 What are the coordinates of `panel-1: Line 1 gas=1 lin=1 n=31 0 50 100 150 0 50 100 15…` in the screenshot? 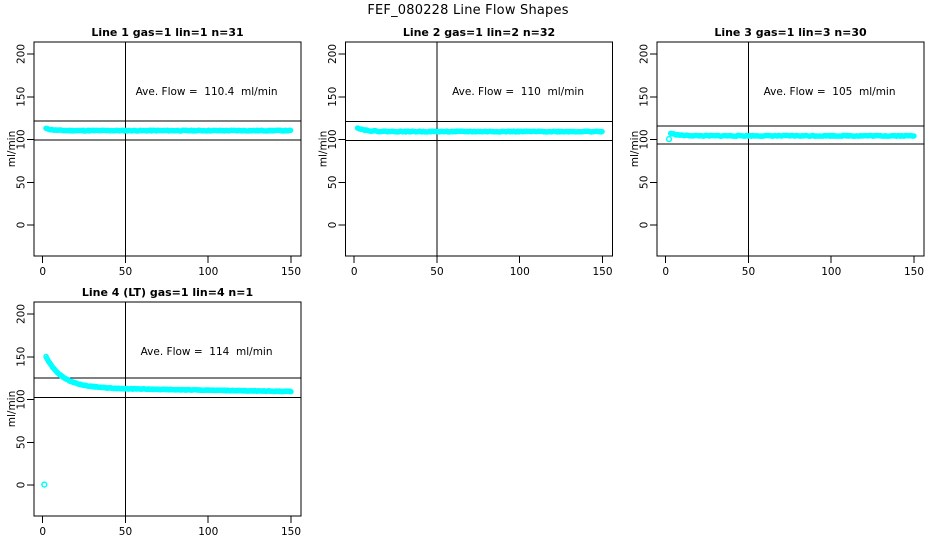 It's located at (154, 152).